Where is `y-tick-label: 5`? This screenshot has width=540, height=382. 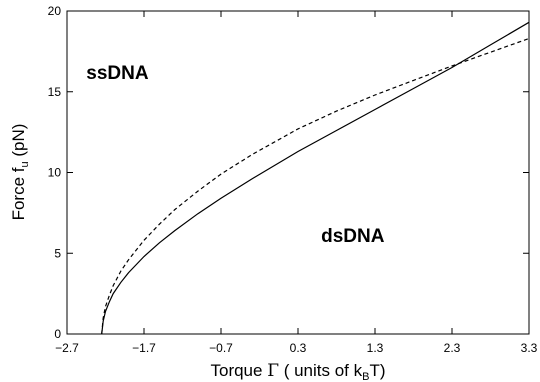
y-tick-label: 5 is located at coordinates (57, 253).